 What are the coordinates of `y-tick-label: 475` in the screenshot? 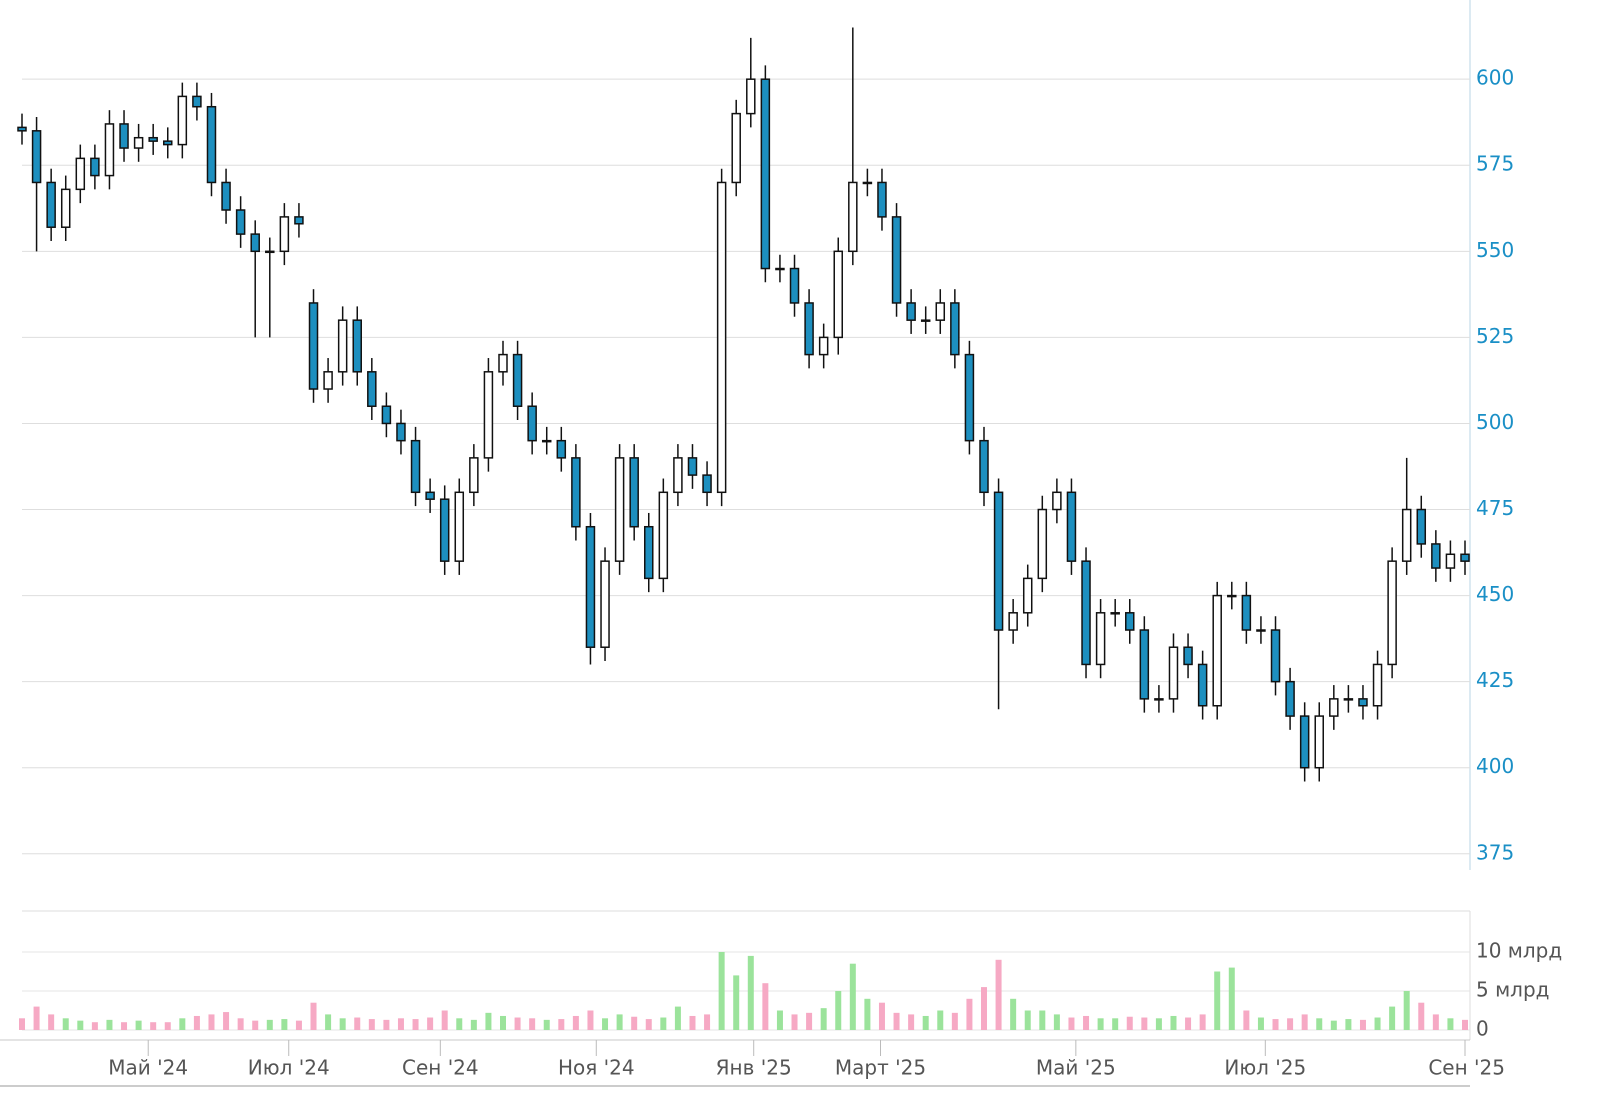 It's located at (1495, 508).